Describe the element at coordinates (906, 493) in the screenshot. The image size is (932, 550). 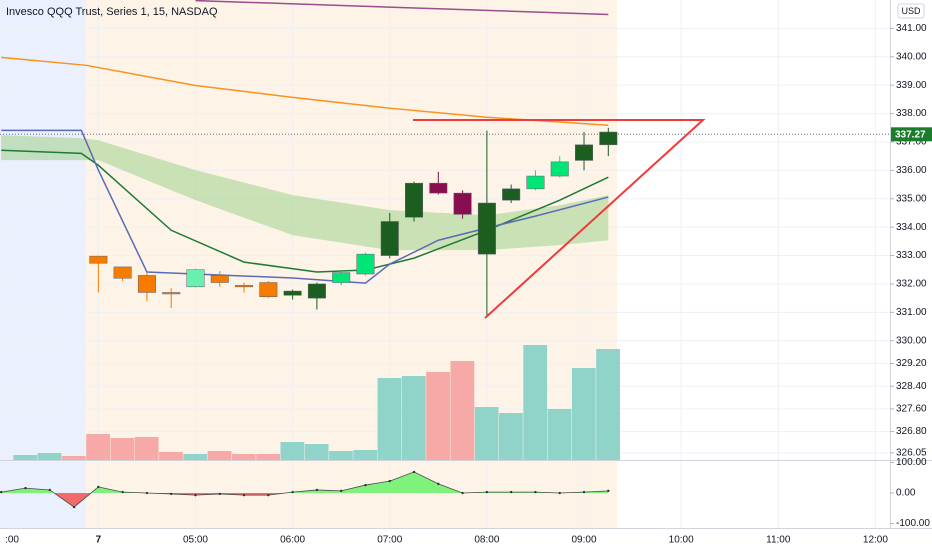
I see `osc-tick-label: 0.00` at that location.